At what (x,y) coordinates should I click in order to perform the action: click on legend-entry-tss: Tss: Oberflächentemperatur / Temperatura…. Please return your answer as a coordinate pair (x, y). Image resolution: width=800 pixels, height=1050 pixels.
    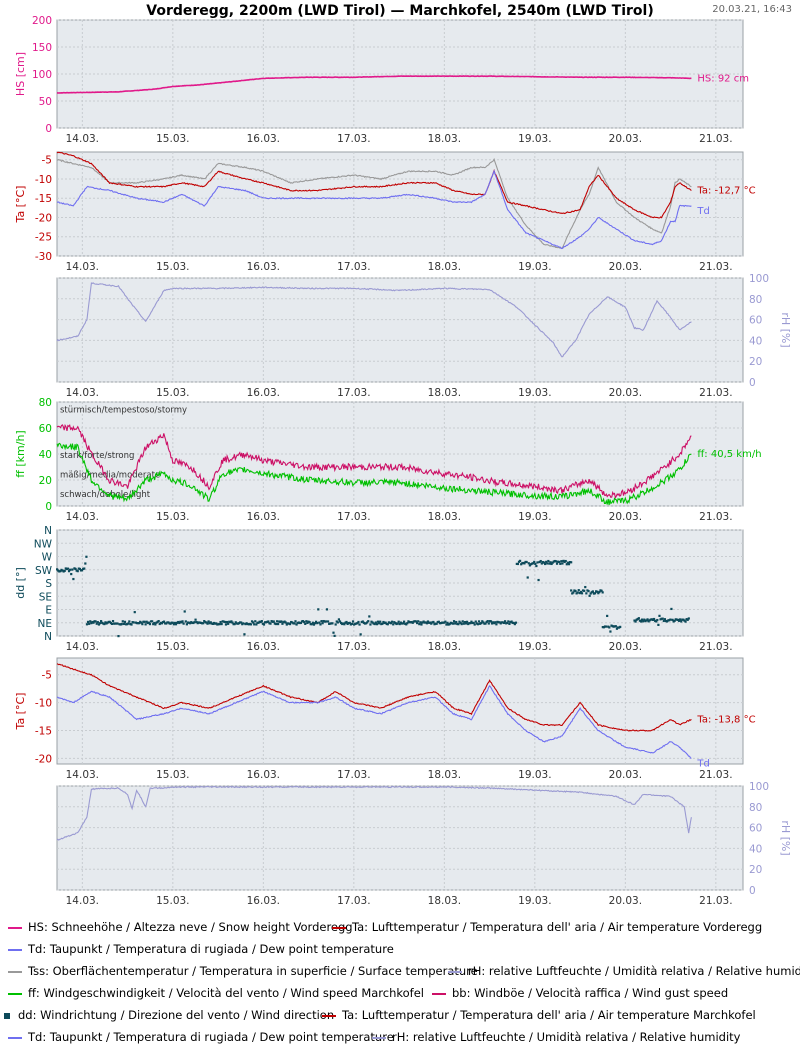
    Looking at the image, I should click on (243, 971).